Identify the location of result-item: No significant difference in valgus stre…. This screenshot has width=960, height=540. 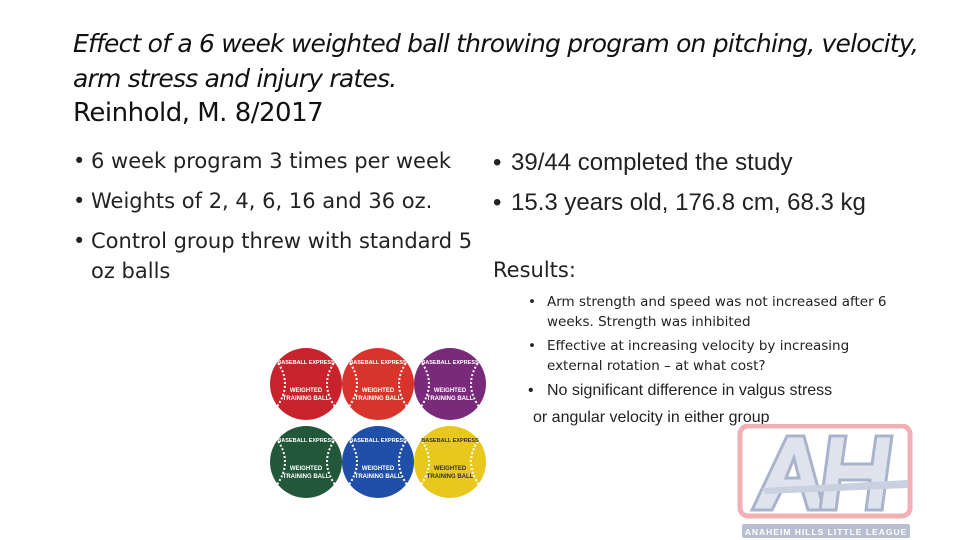
(708, 391).